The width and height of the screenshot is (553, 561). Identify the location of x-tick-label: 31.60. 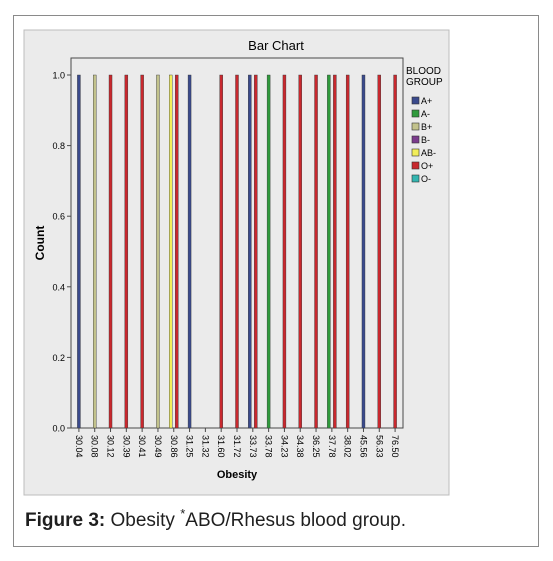
(221, 446).